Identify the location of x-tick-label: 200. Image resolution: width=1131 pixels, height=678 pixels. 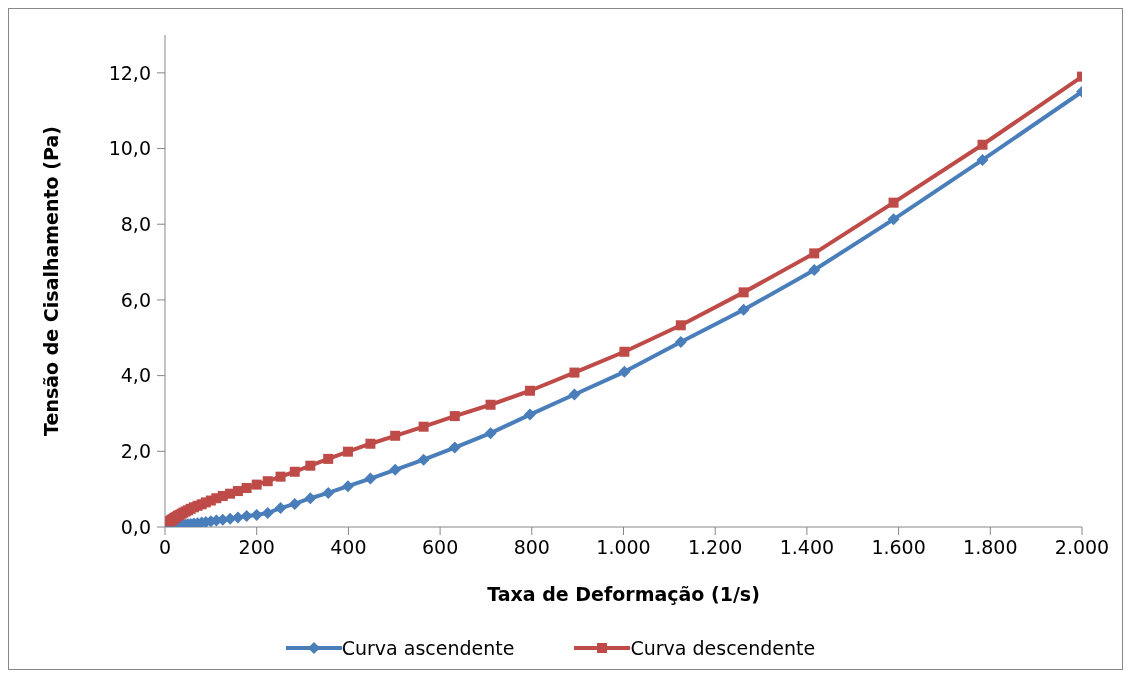
(256, 547).